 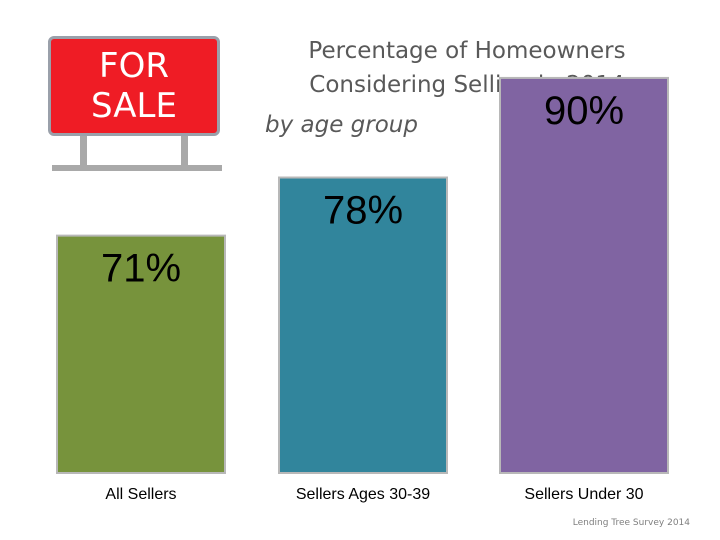 What do you see at coordinates (134, 106) in the screenshot?
I see `sign-line-2: SALE` at bounding box center [134, 106].